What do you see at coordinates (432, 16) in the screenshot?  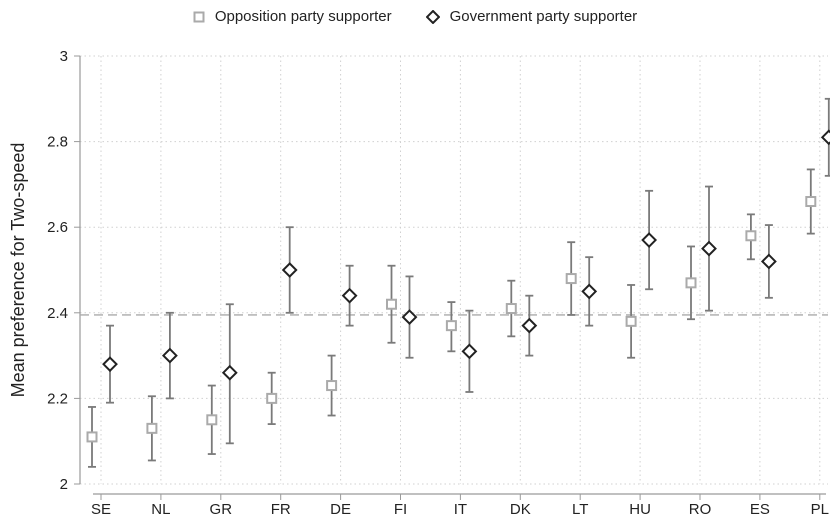 I see `diamond-marker-icon` at bounding box center [432, 16].